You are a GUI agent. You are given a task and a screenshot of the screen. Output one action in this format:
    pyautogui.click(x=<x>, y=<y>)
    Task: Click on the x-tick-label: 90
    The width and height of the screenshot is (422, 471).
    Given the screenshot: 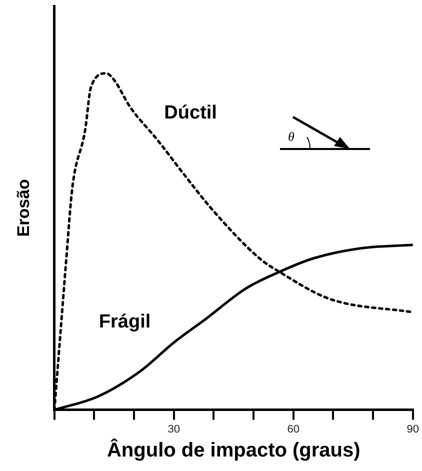 What is the action you would take?
    pyautogui.click(x=413, y=429)
    